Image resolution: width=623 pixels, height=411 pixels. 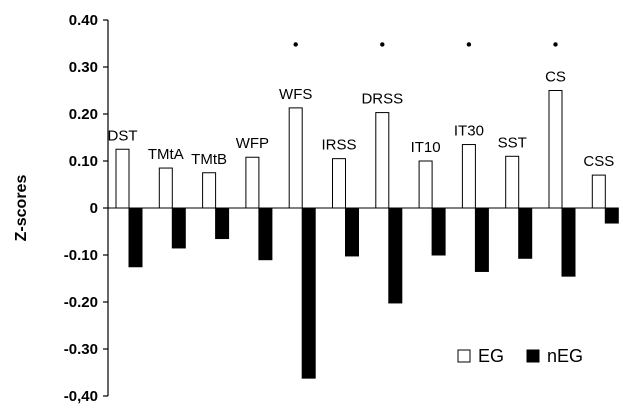 What do you see at coordinates (83, 20) in the screenshot?
I see `y-tick-label: 0.40` at bounding box center [83, 20].